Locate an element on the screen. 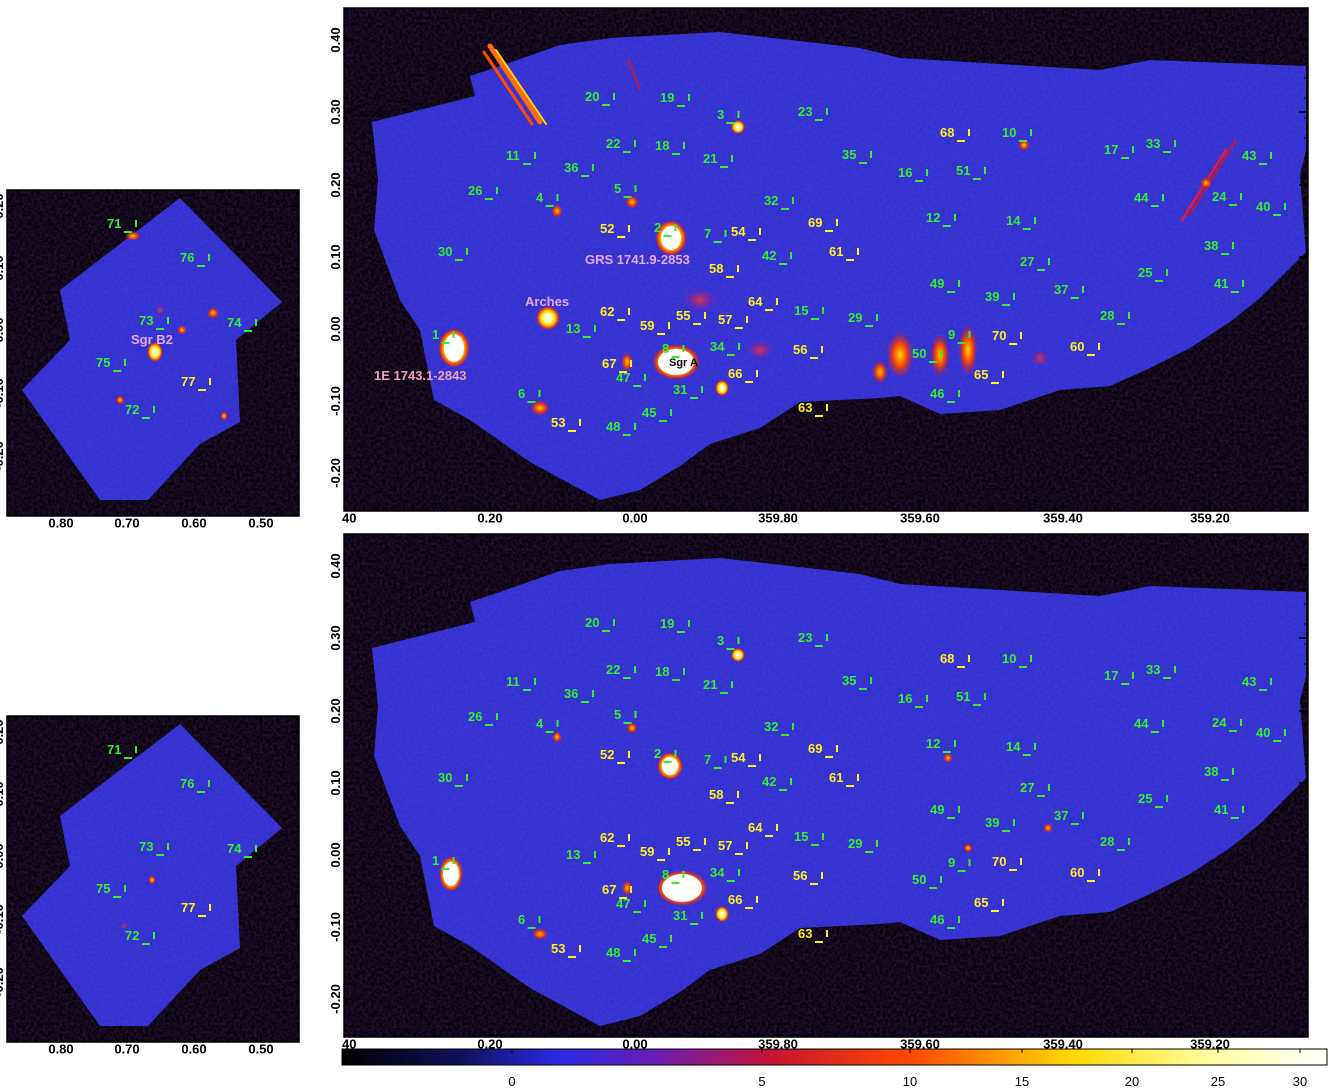 The width and height of the screenshot is (1340, 1092). y-tick-label: 0.30 is located at coordinates (335, 111).